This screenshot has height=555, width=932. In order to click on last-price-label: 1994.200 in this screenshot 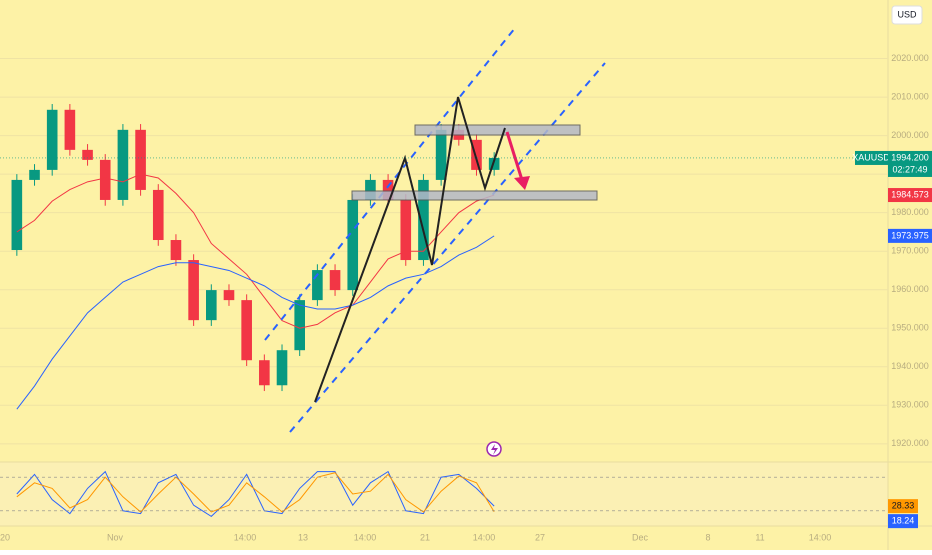, I will do `click(910, 157)`.